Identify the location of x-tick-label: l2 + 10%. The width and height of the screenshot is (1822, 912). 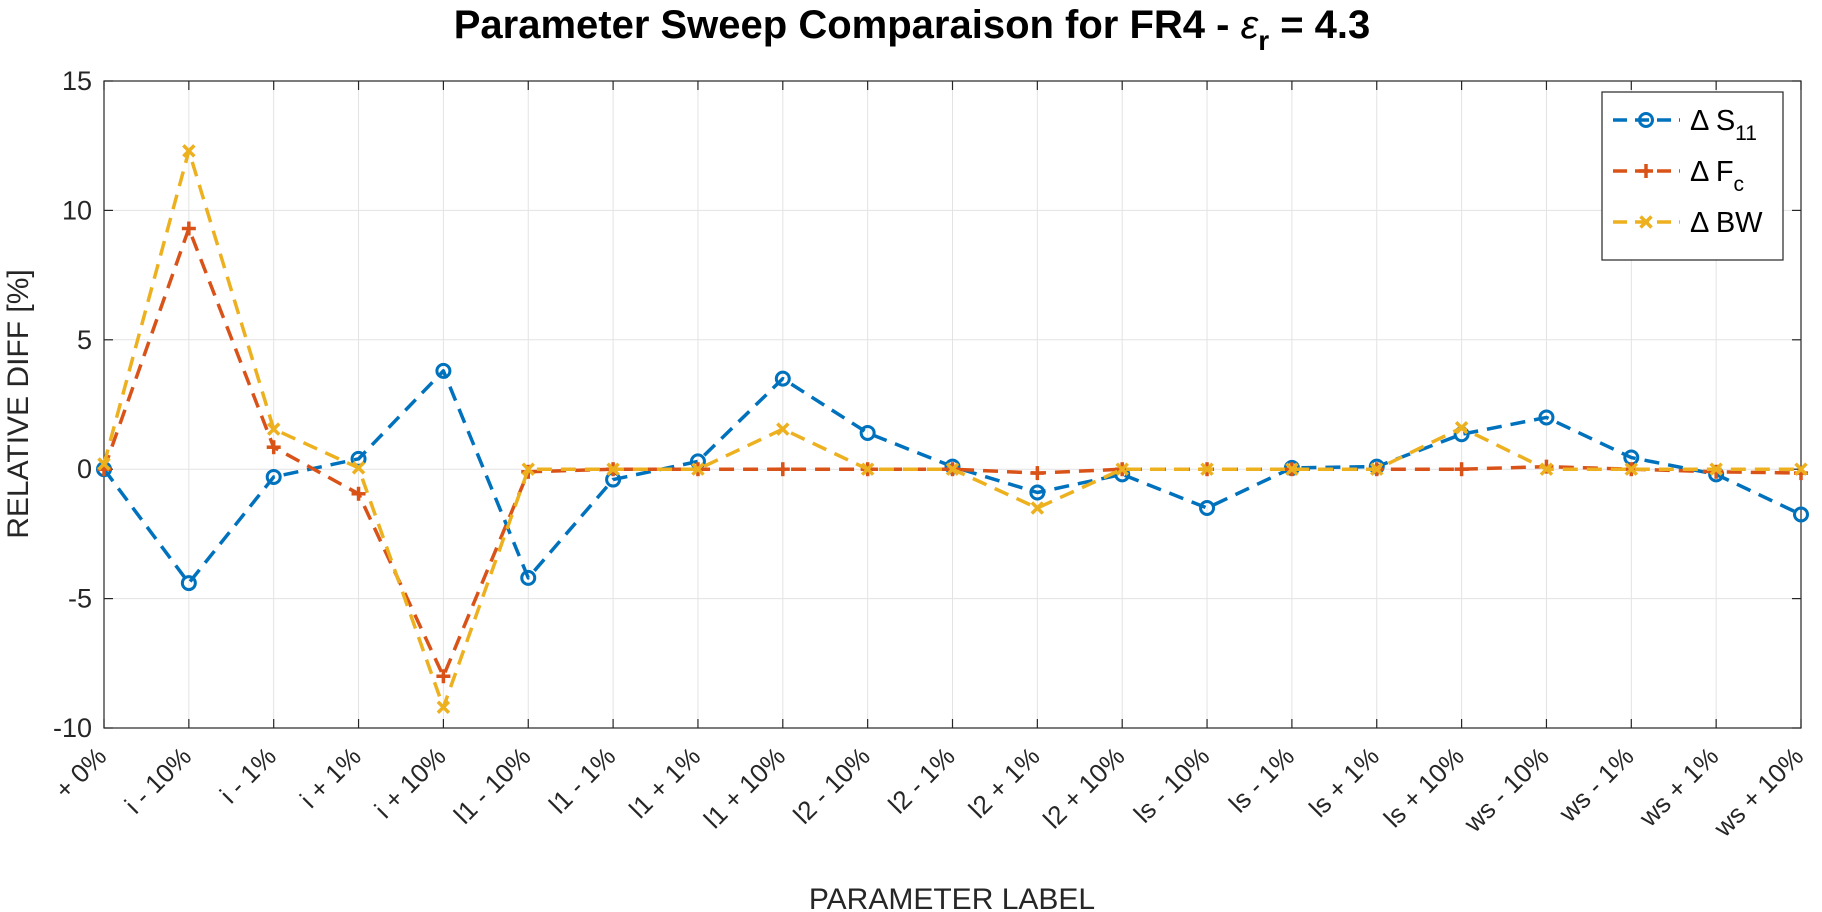
(1083, 787).